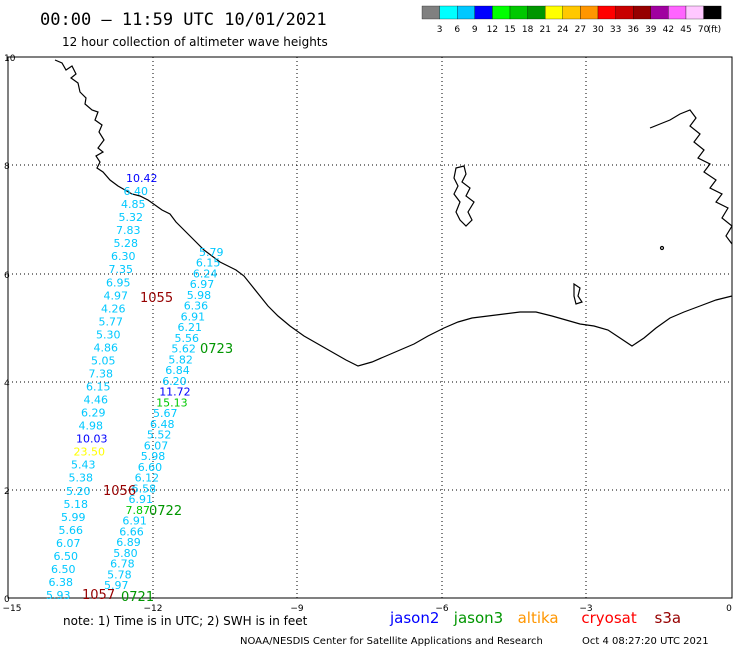  I want to click on wave-height-label: 5.66, so click(71, 530).